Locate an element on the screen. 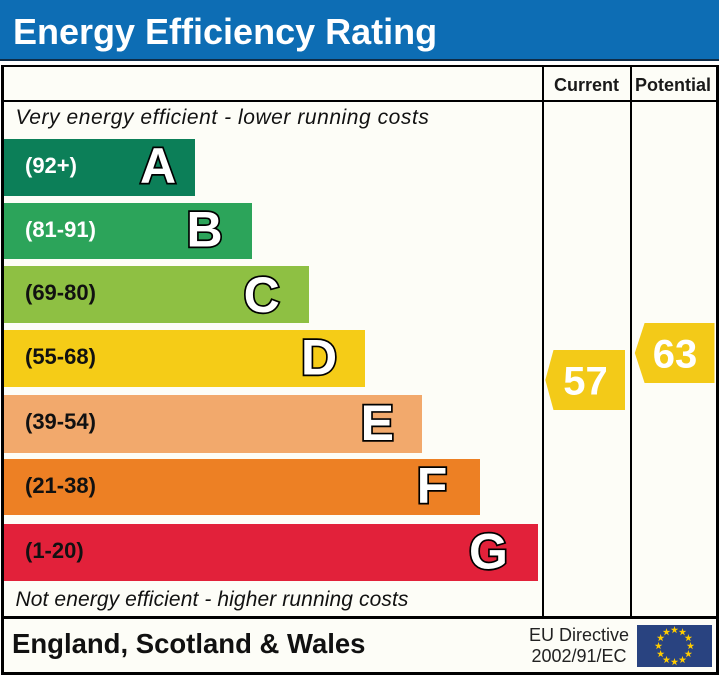 The width and height of the screenshot is (719, 675). svg-text: B is located at coordinates (204, 230).